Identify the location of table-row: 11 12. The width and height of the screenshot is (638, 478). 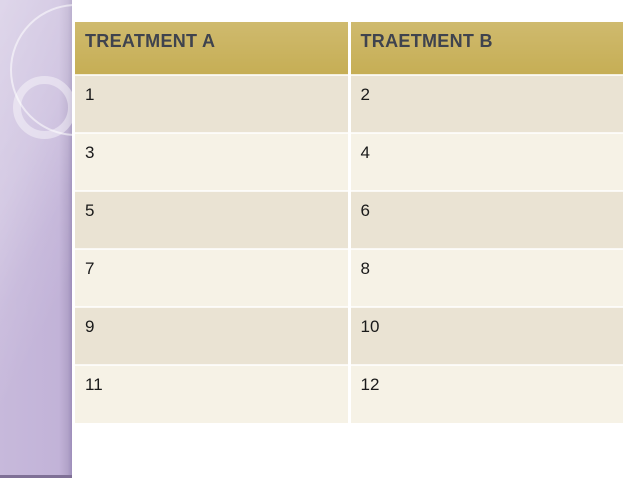
(349, 393).